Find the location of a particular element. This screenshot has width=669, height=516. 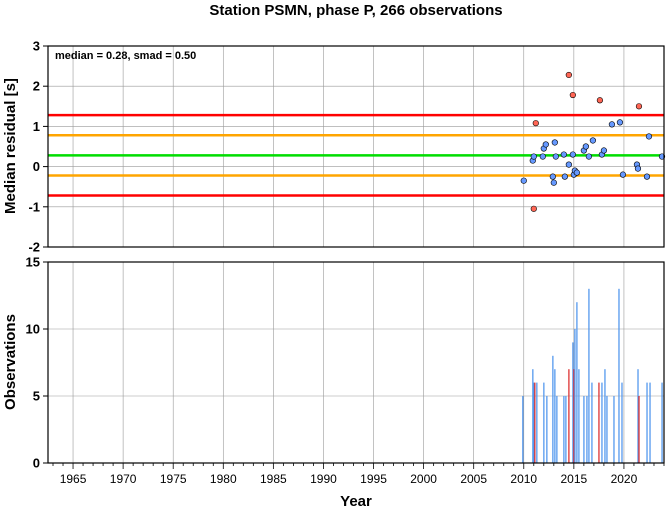

x-tick-label: 1965 is located at coordinates (73, 479).